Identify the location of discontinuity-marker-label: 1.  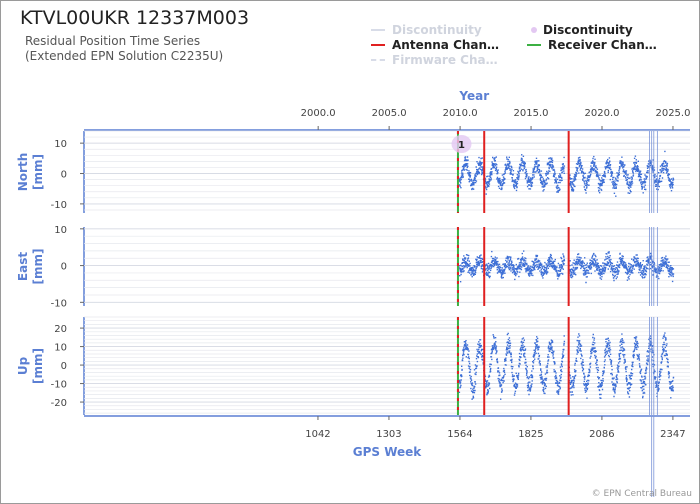
(461, 145).